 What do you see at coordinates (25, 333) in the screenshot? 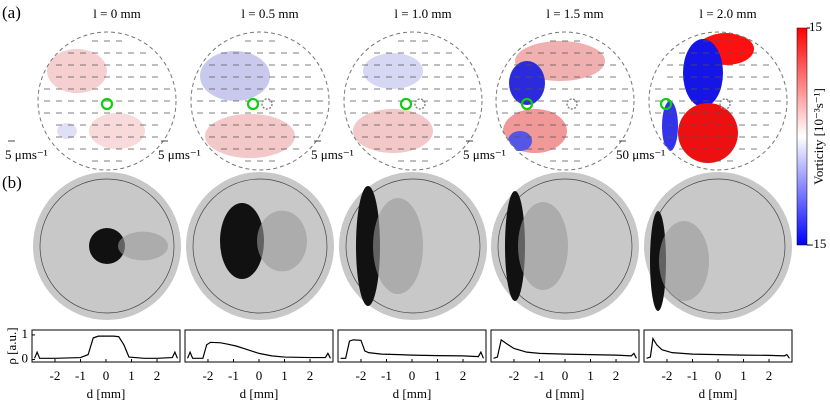
I see `y-tick-label: 1` at bounding box center [25, 333].